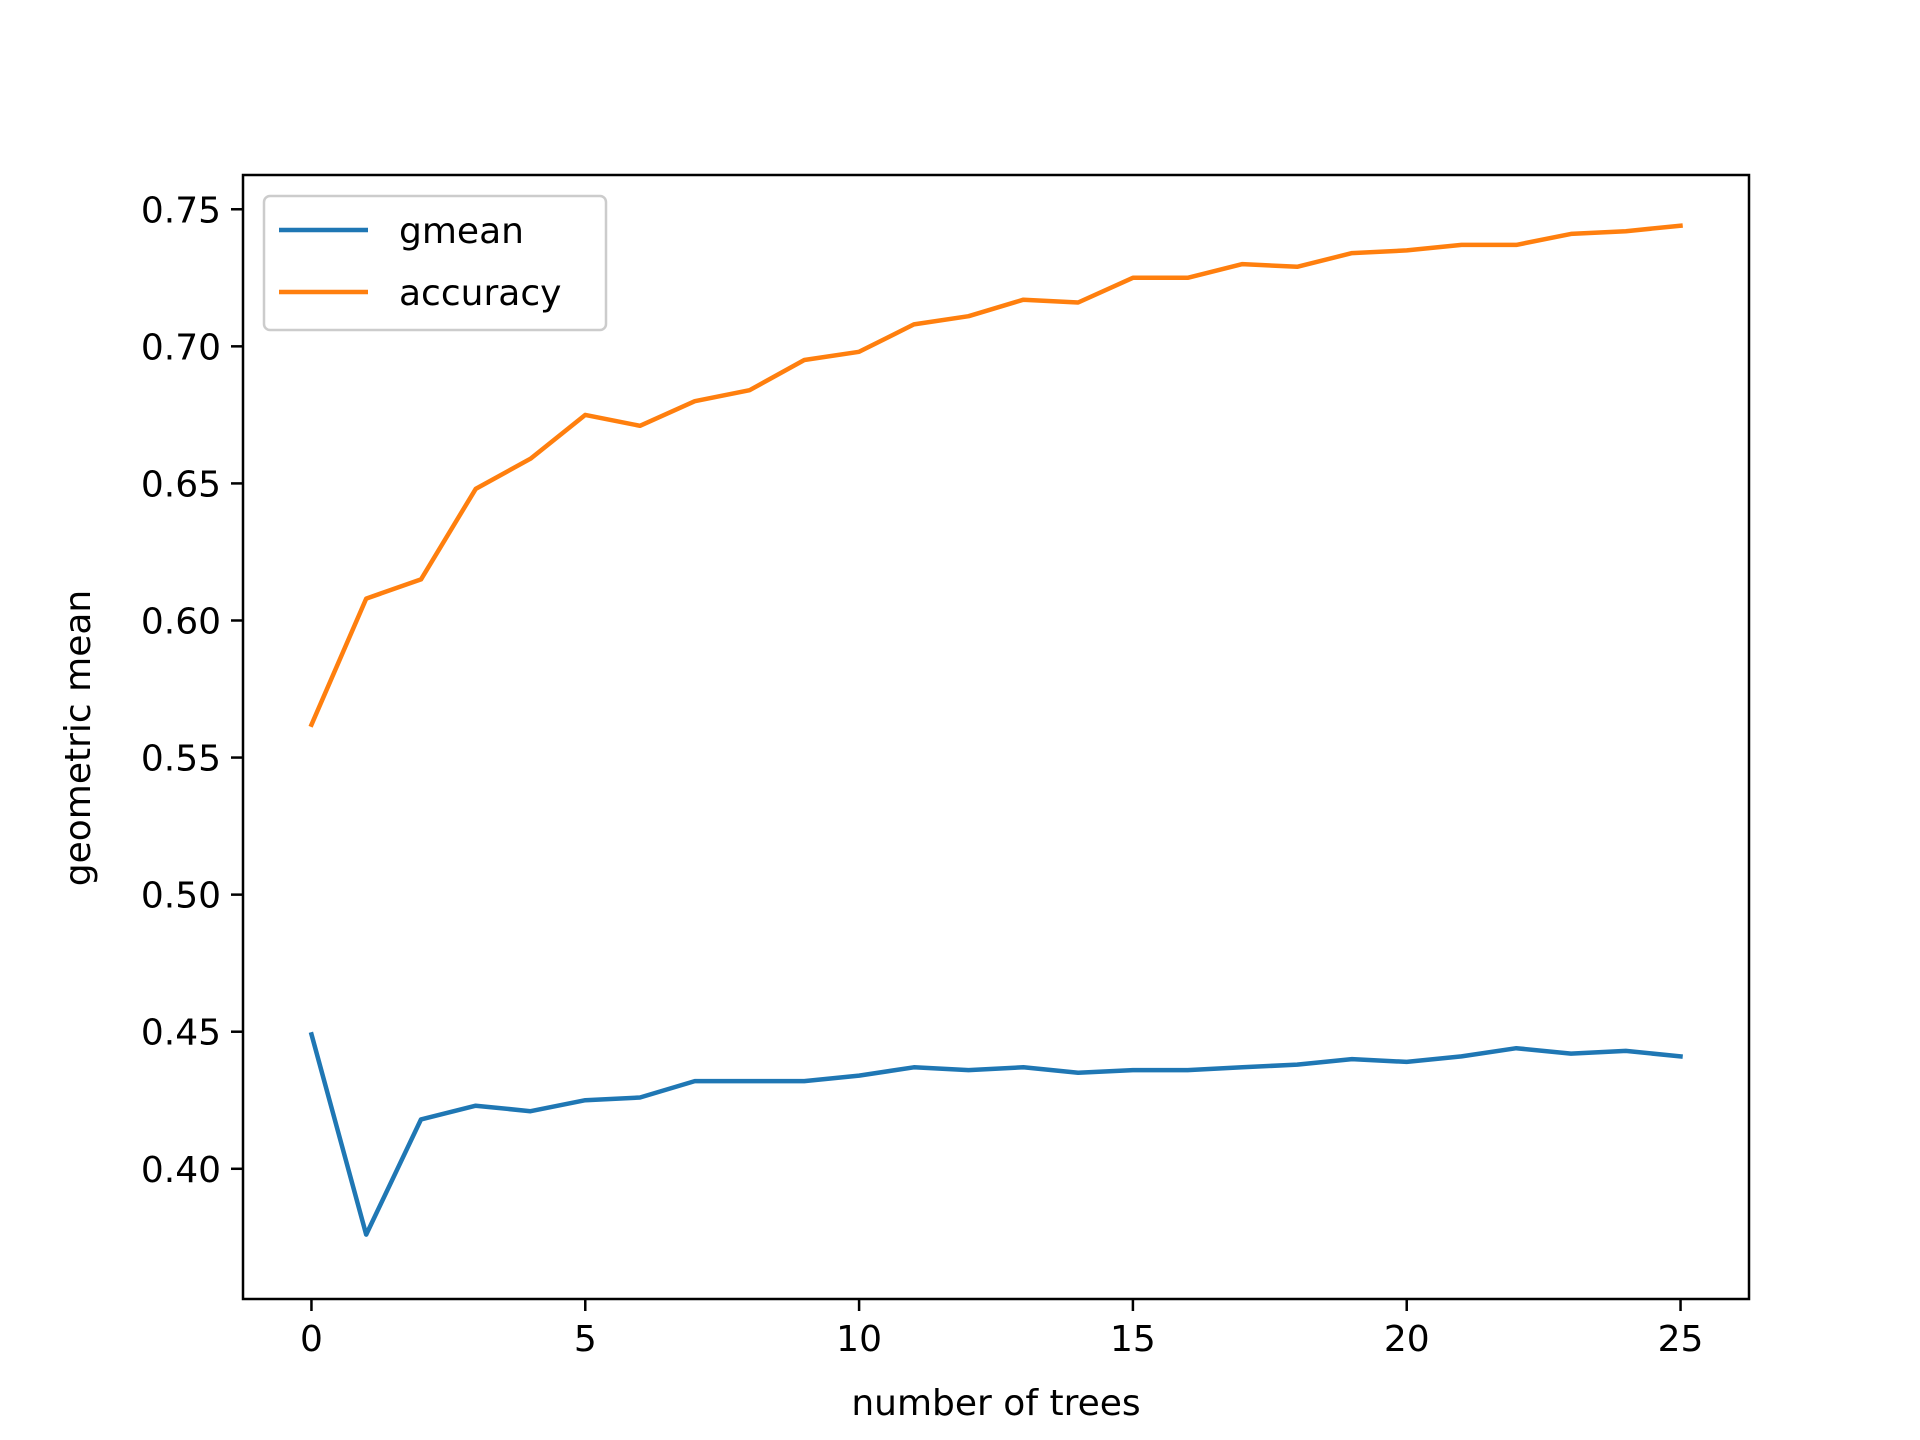  Describe the element at coordinates (859, 1339) in the screenshot. I see `x-tick-label: 10` at that location.